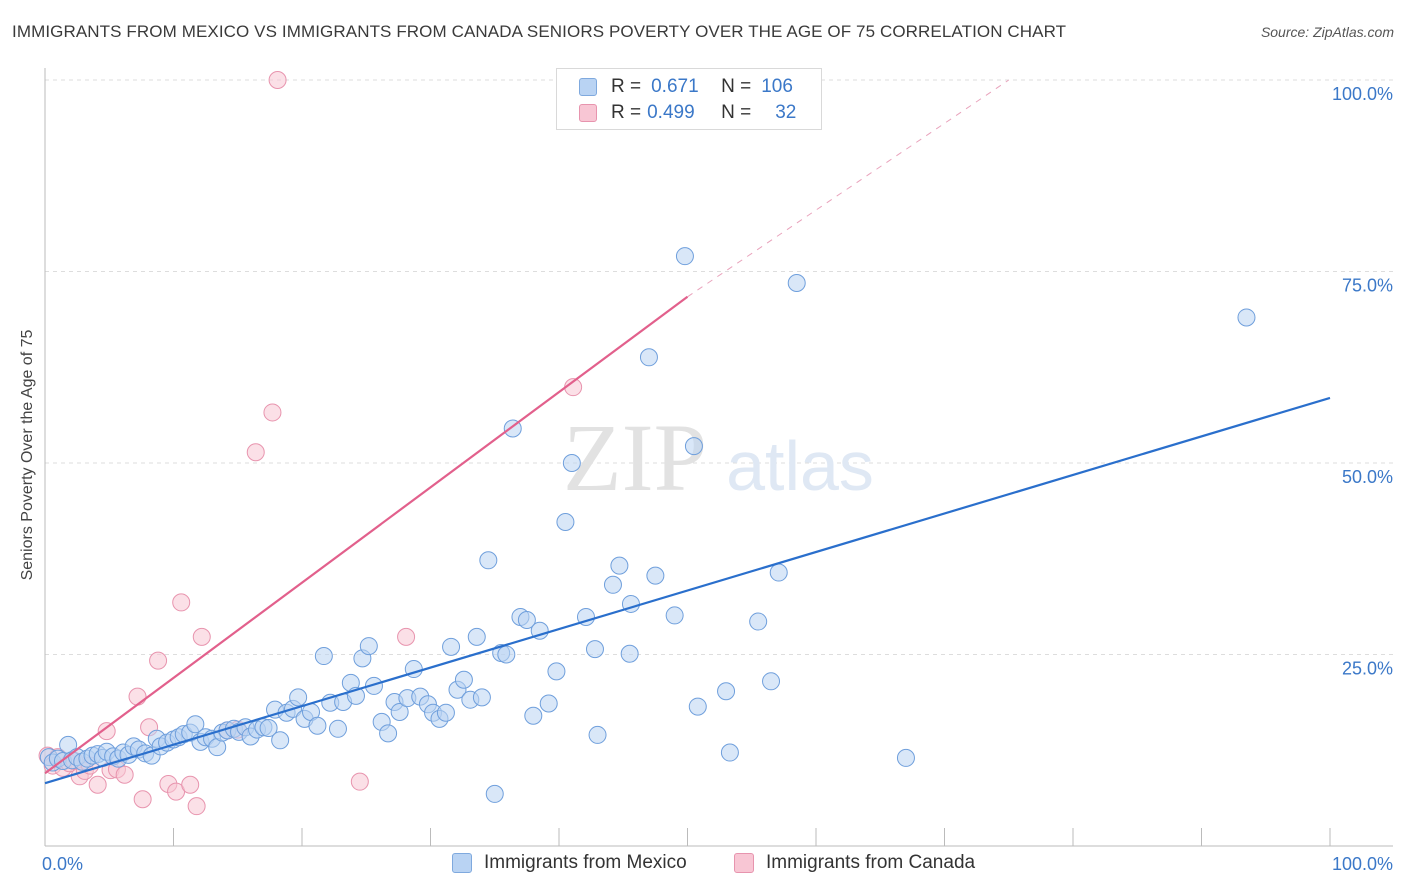 The width and height of the screenshot is (1406, 892). I want to click on x-tick-label: 100.0%, so click(1362, 864).